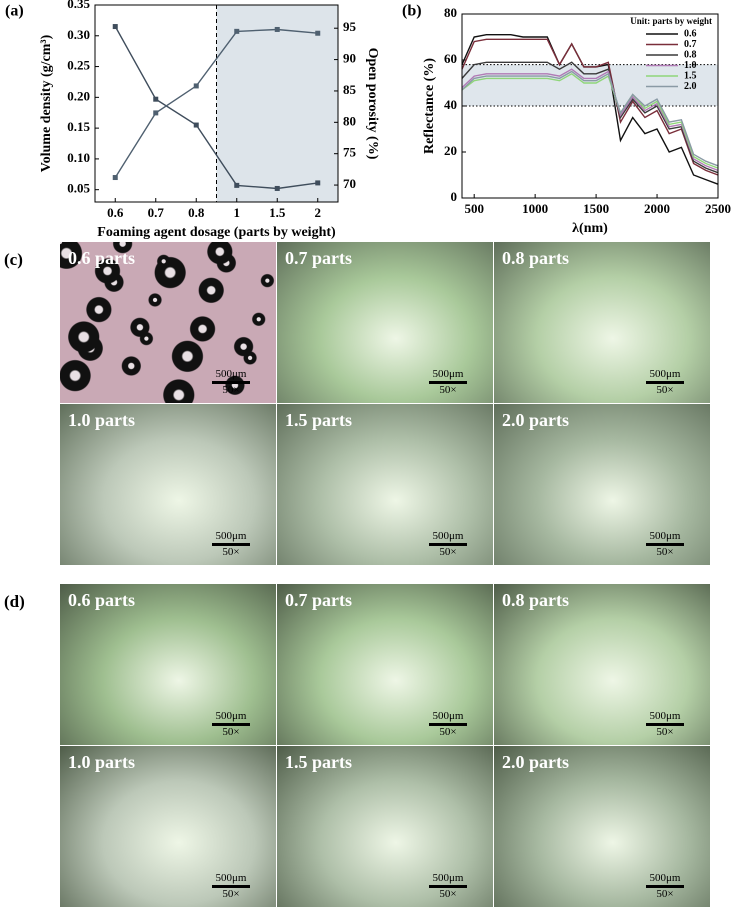 This screenshot has width=734, height=911. Describe the element at coordinates (13, 259) in the screenshot. I see `figure-label: (c)` at that location.